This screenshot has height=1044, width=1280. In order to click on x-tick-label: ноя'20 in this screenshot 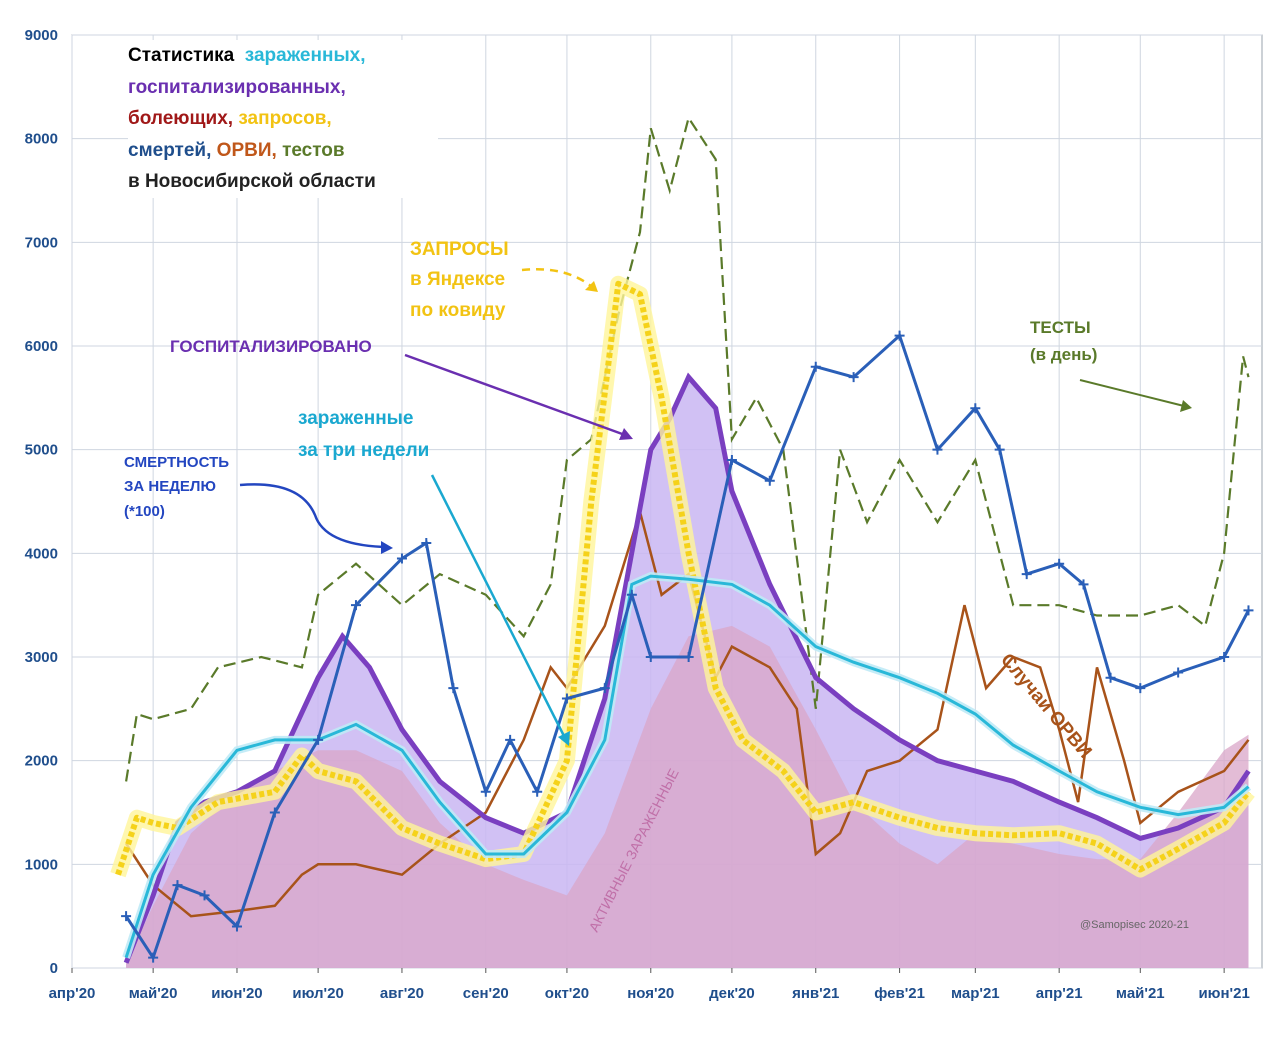, I will do `click(650, 993)`.